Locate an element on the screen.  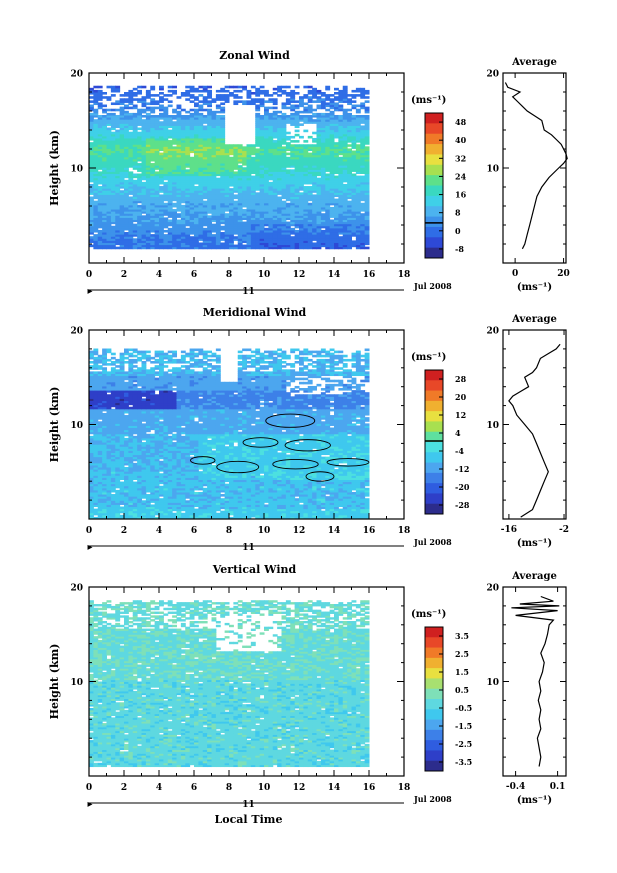
y-tick-label: 10 is located at coordinates (76, 170).